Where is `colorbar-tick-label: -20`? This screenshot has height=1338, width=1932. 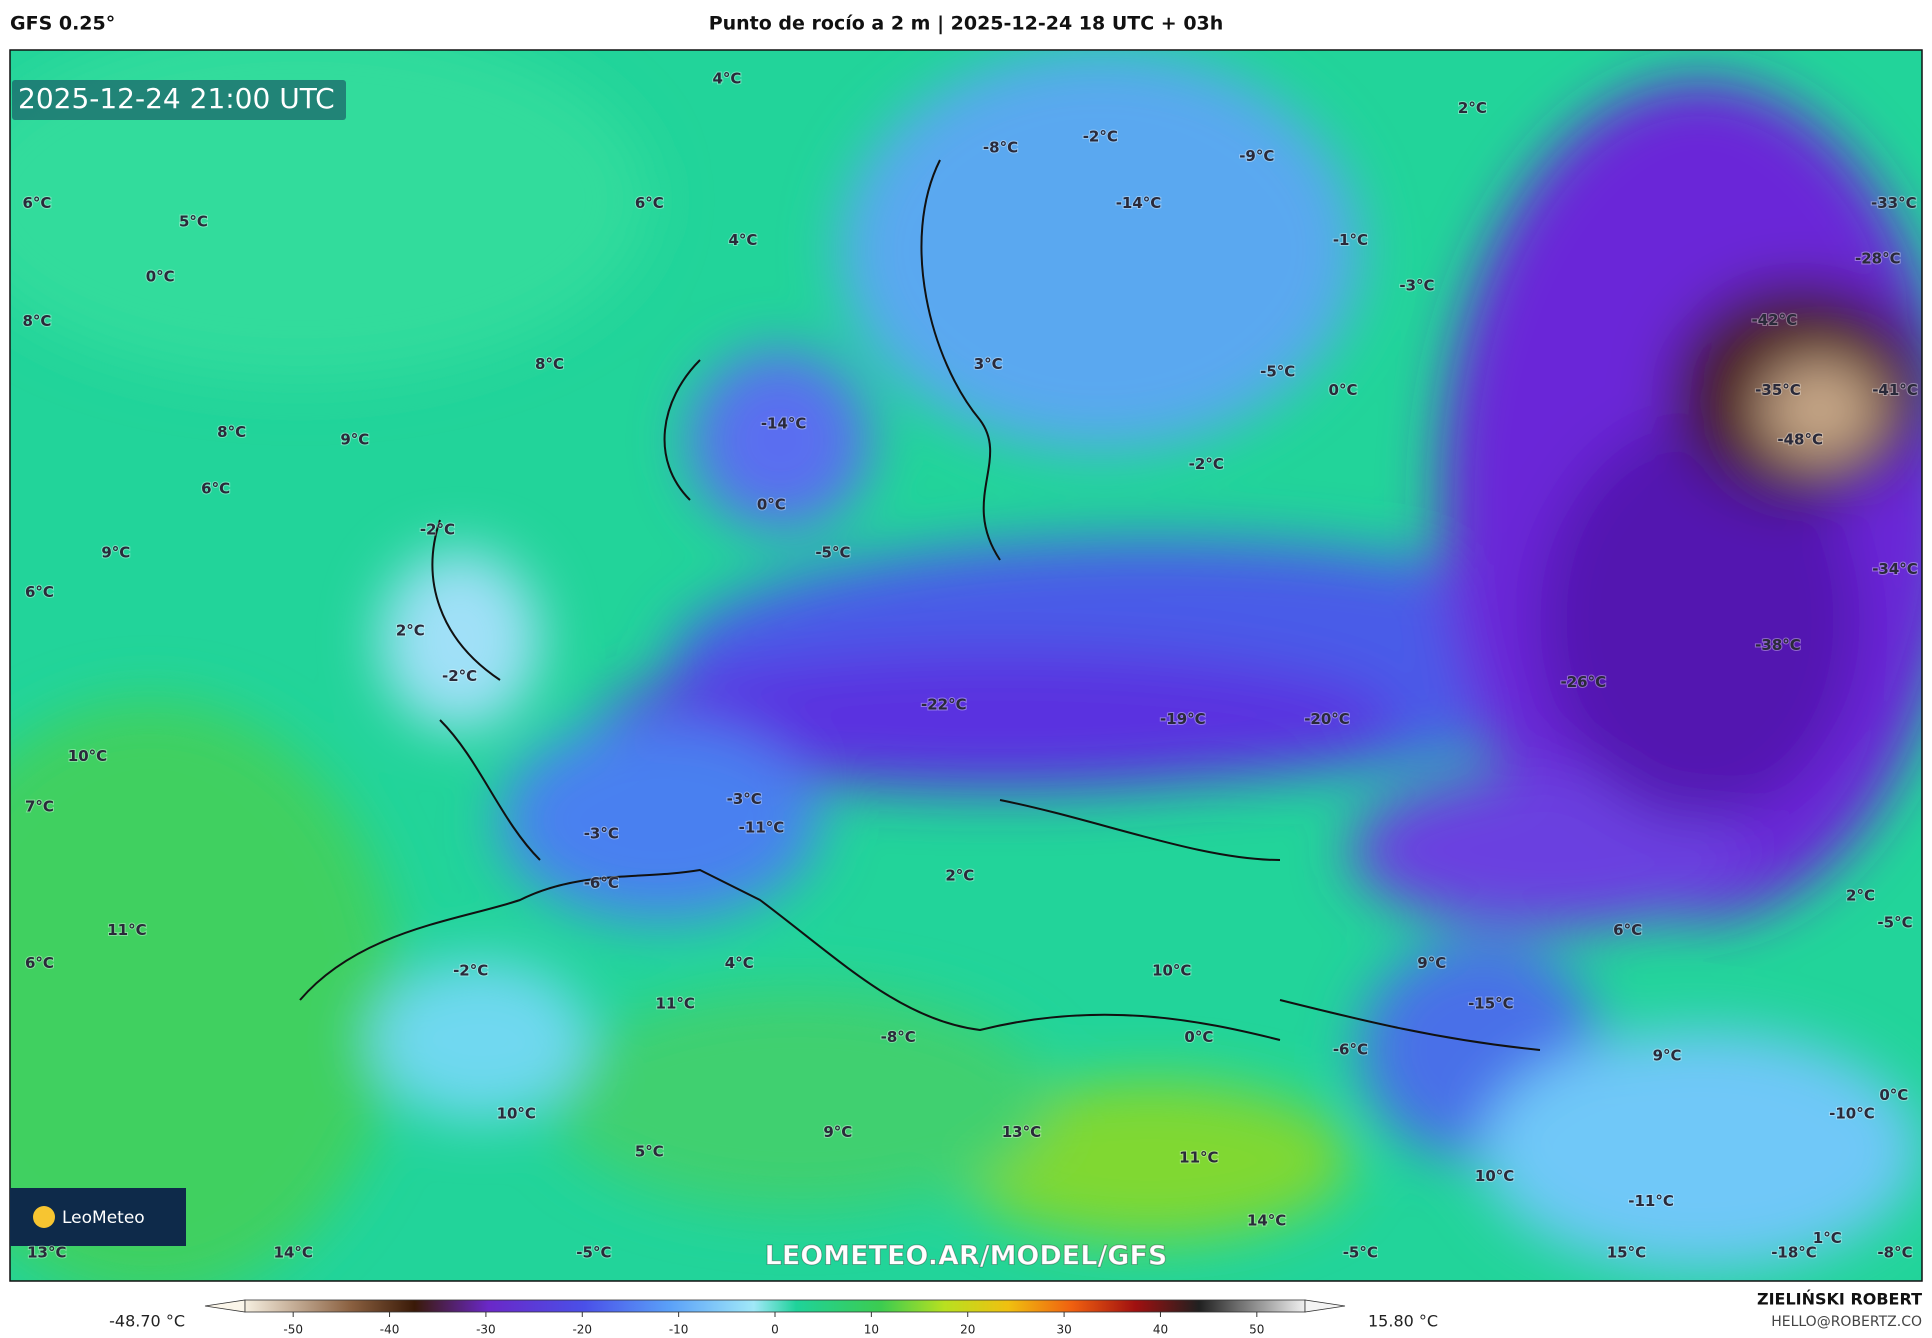 colorbar-tick-label: -20 is located at coordinates (582, 1330).